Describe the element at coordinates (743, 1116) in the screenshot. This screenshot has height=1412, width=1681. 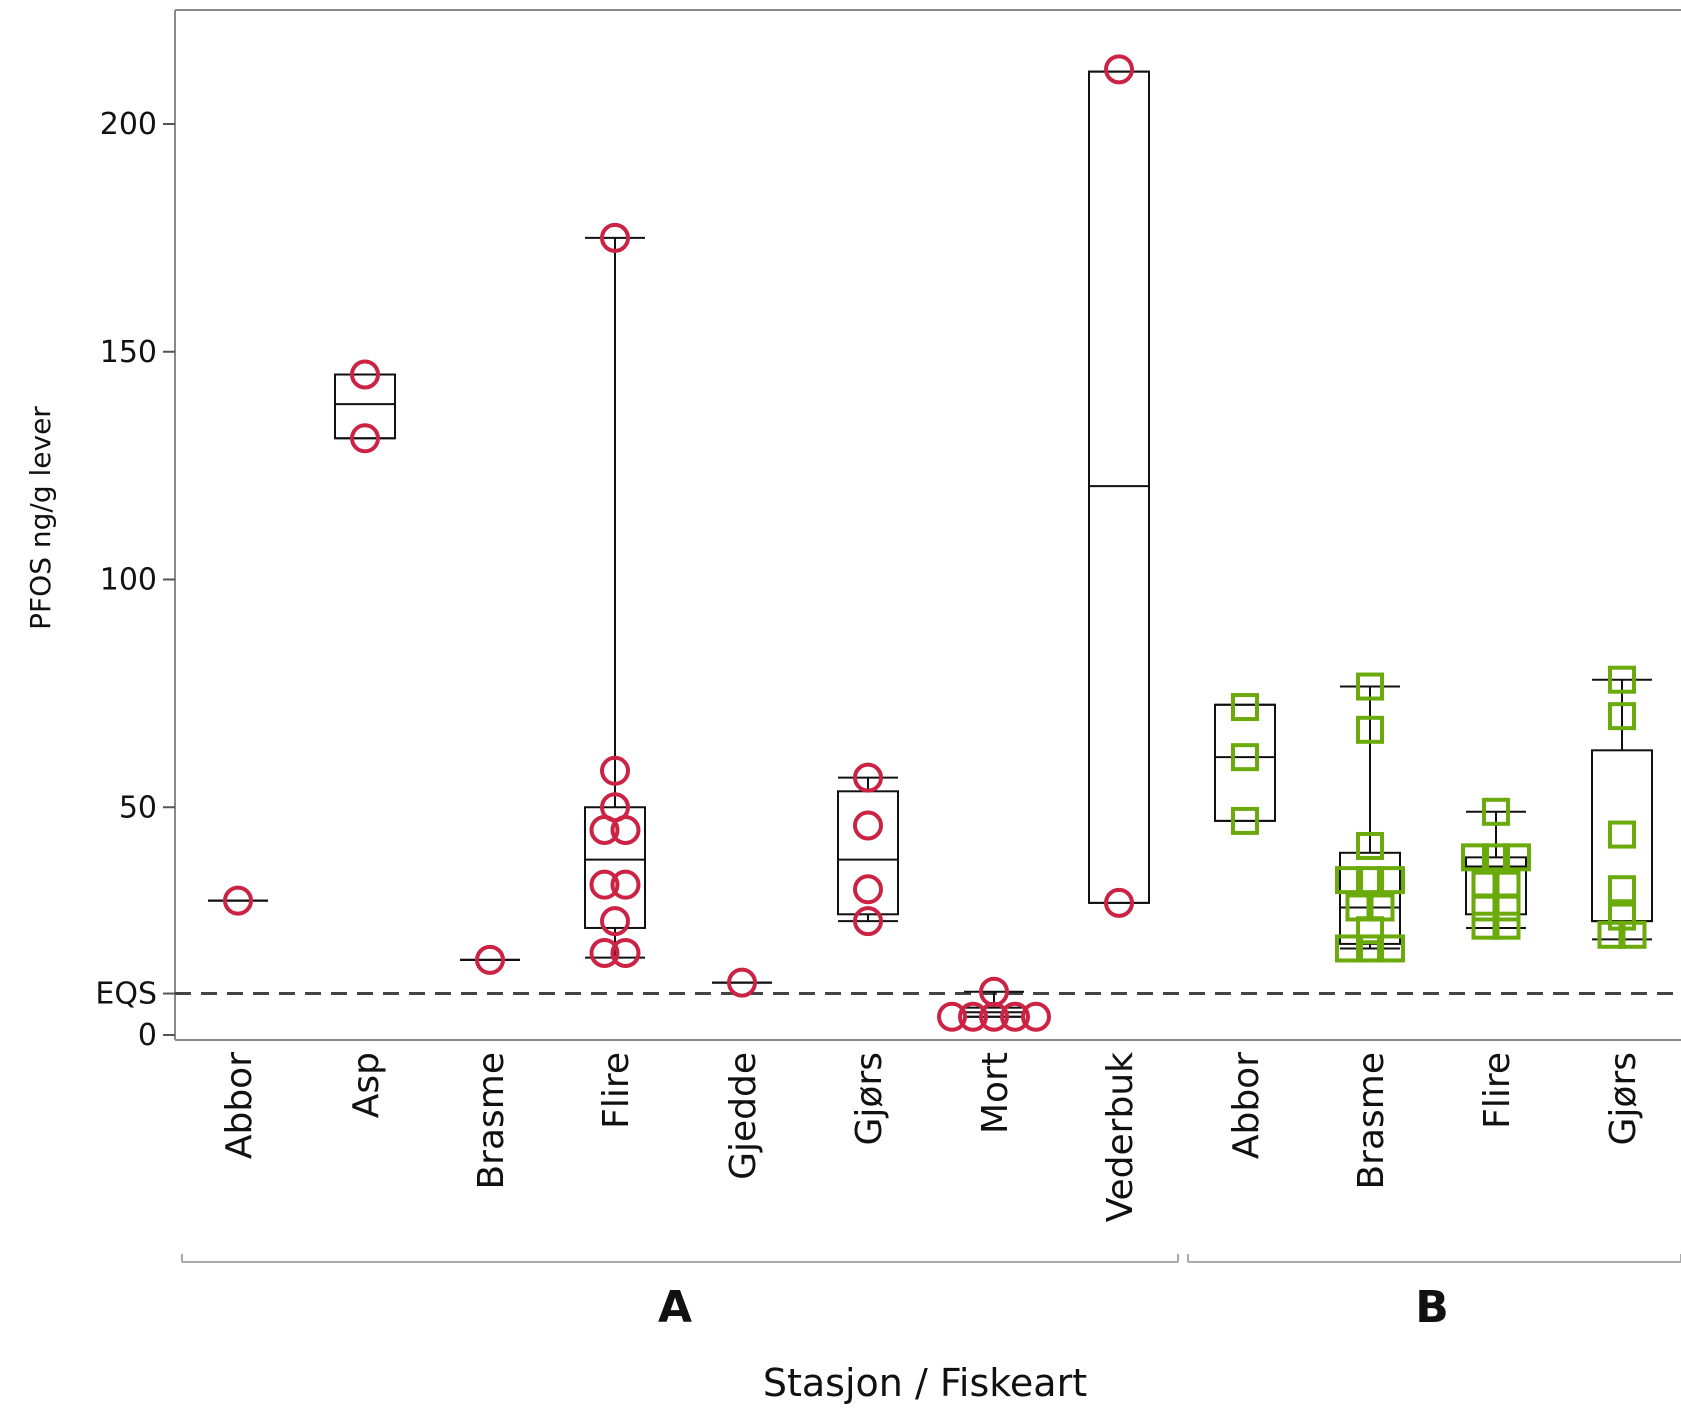
I see `x-category-label: Gjedde` at that location.